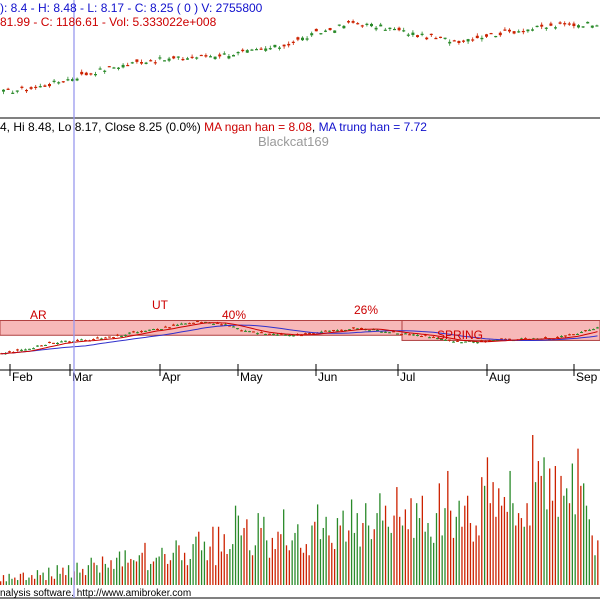 Image resolution: width=600 pixels, height=600 pixels. What do you see at coordinates (300, 330) in the screenshot?
I see `range-boxes` at bounding box center [300, 330].